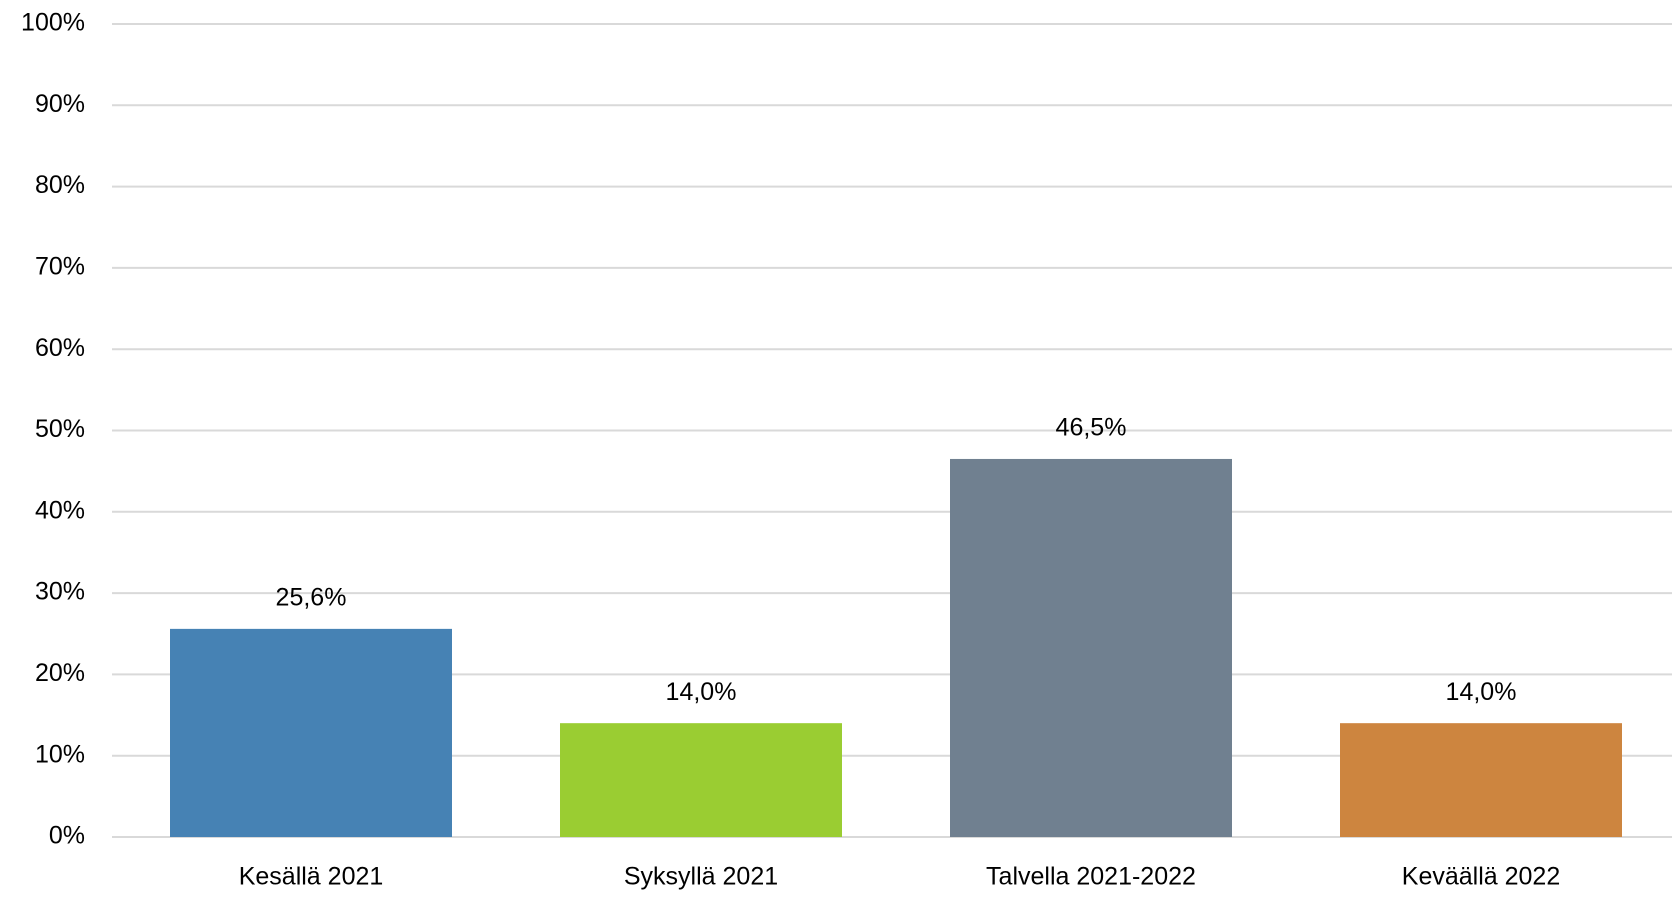  What do you see at coordinates (1481, 877) in the screenshot?
I see `x-tick-label: Keväällä 2022` at bounding box center [1481, 877].